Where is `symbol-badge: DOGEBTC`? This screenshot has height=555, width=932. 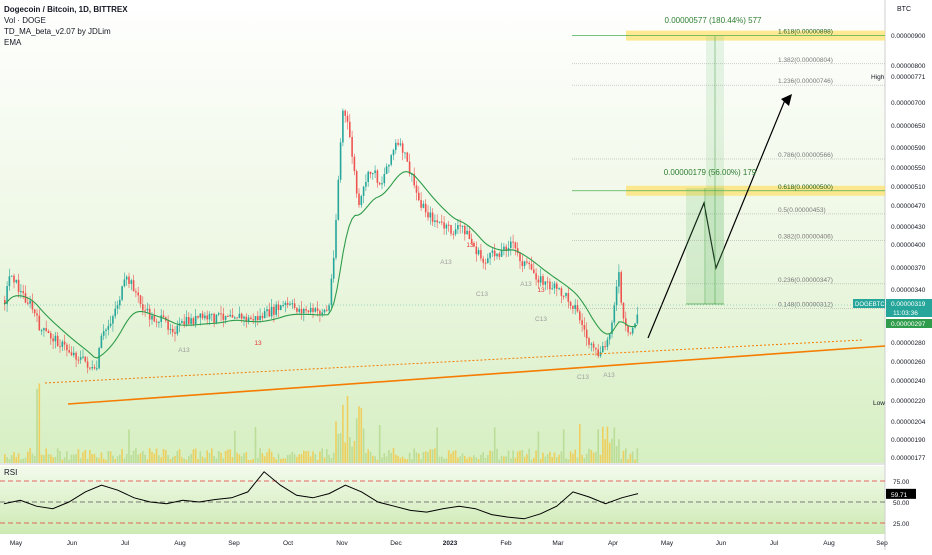
symbol-badge: DOGEBTC is located at coordinates (870, 305).